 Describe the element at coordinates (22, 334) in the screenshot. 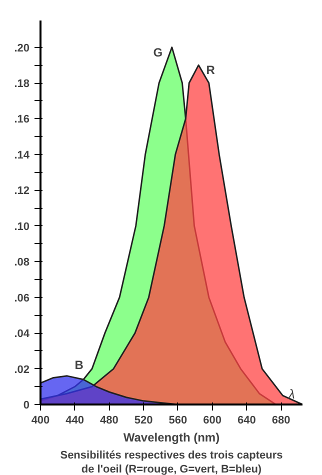

I see `y-tick-label: .04` at that location.